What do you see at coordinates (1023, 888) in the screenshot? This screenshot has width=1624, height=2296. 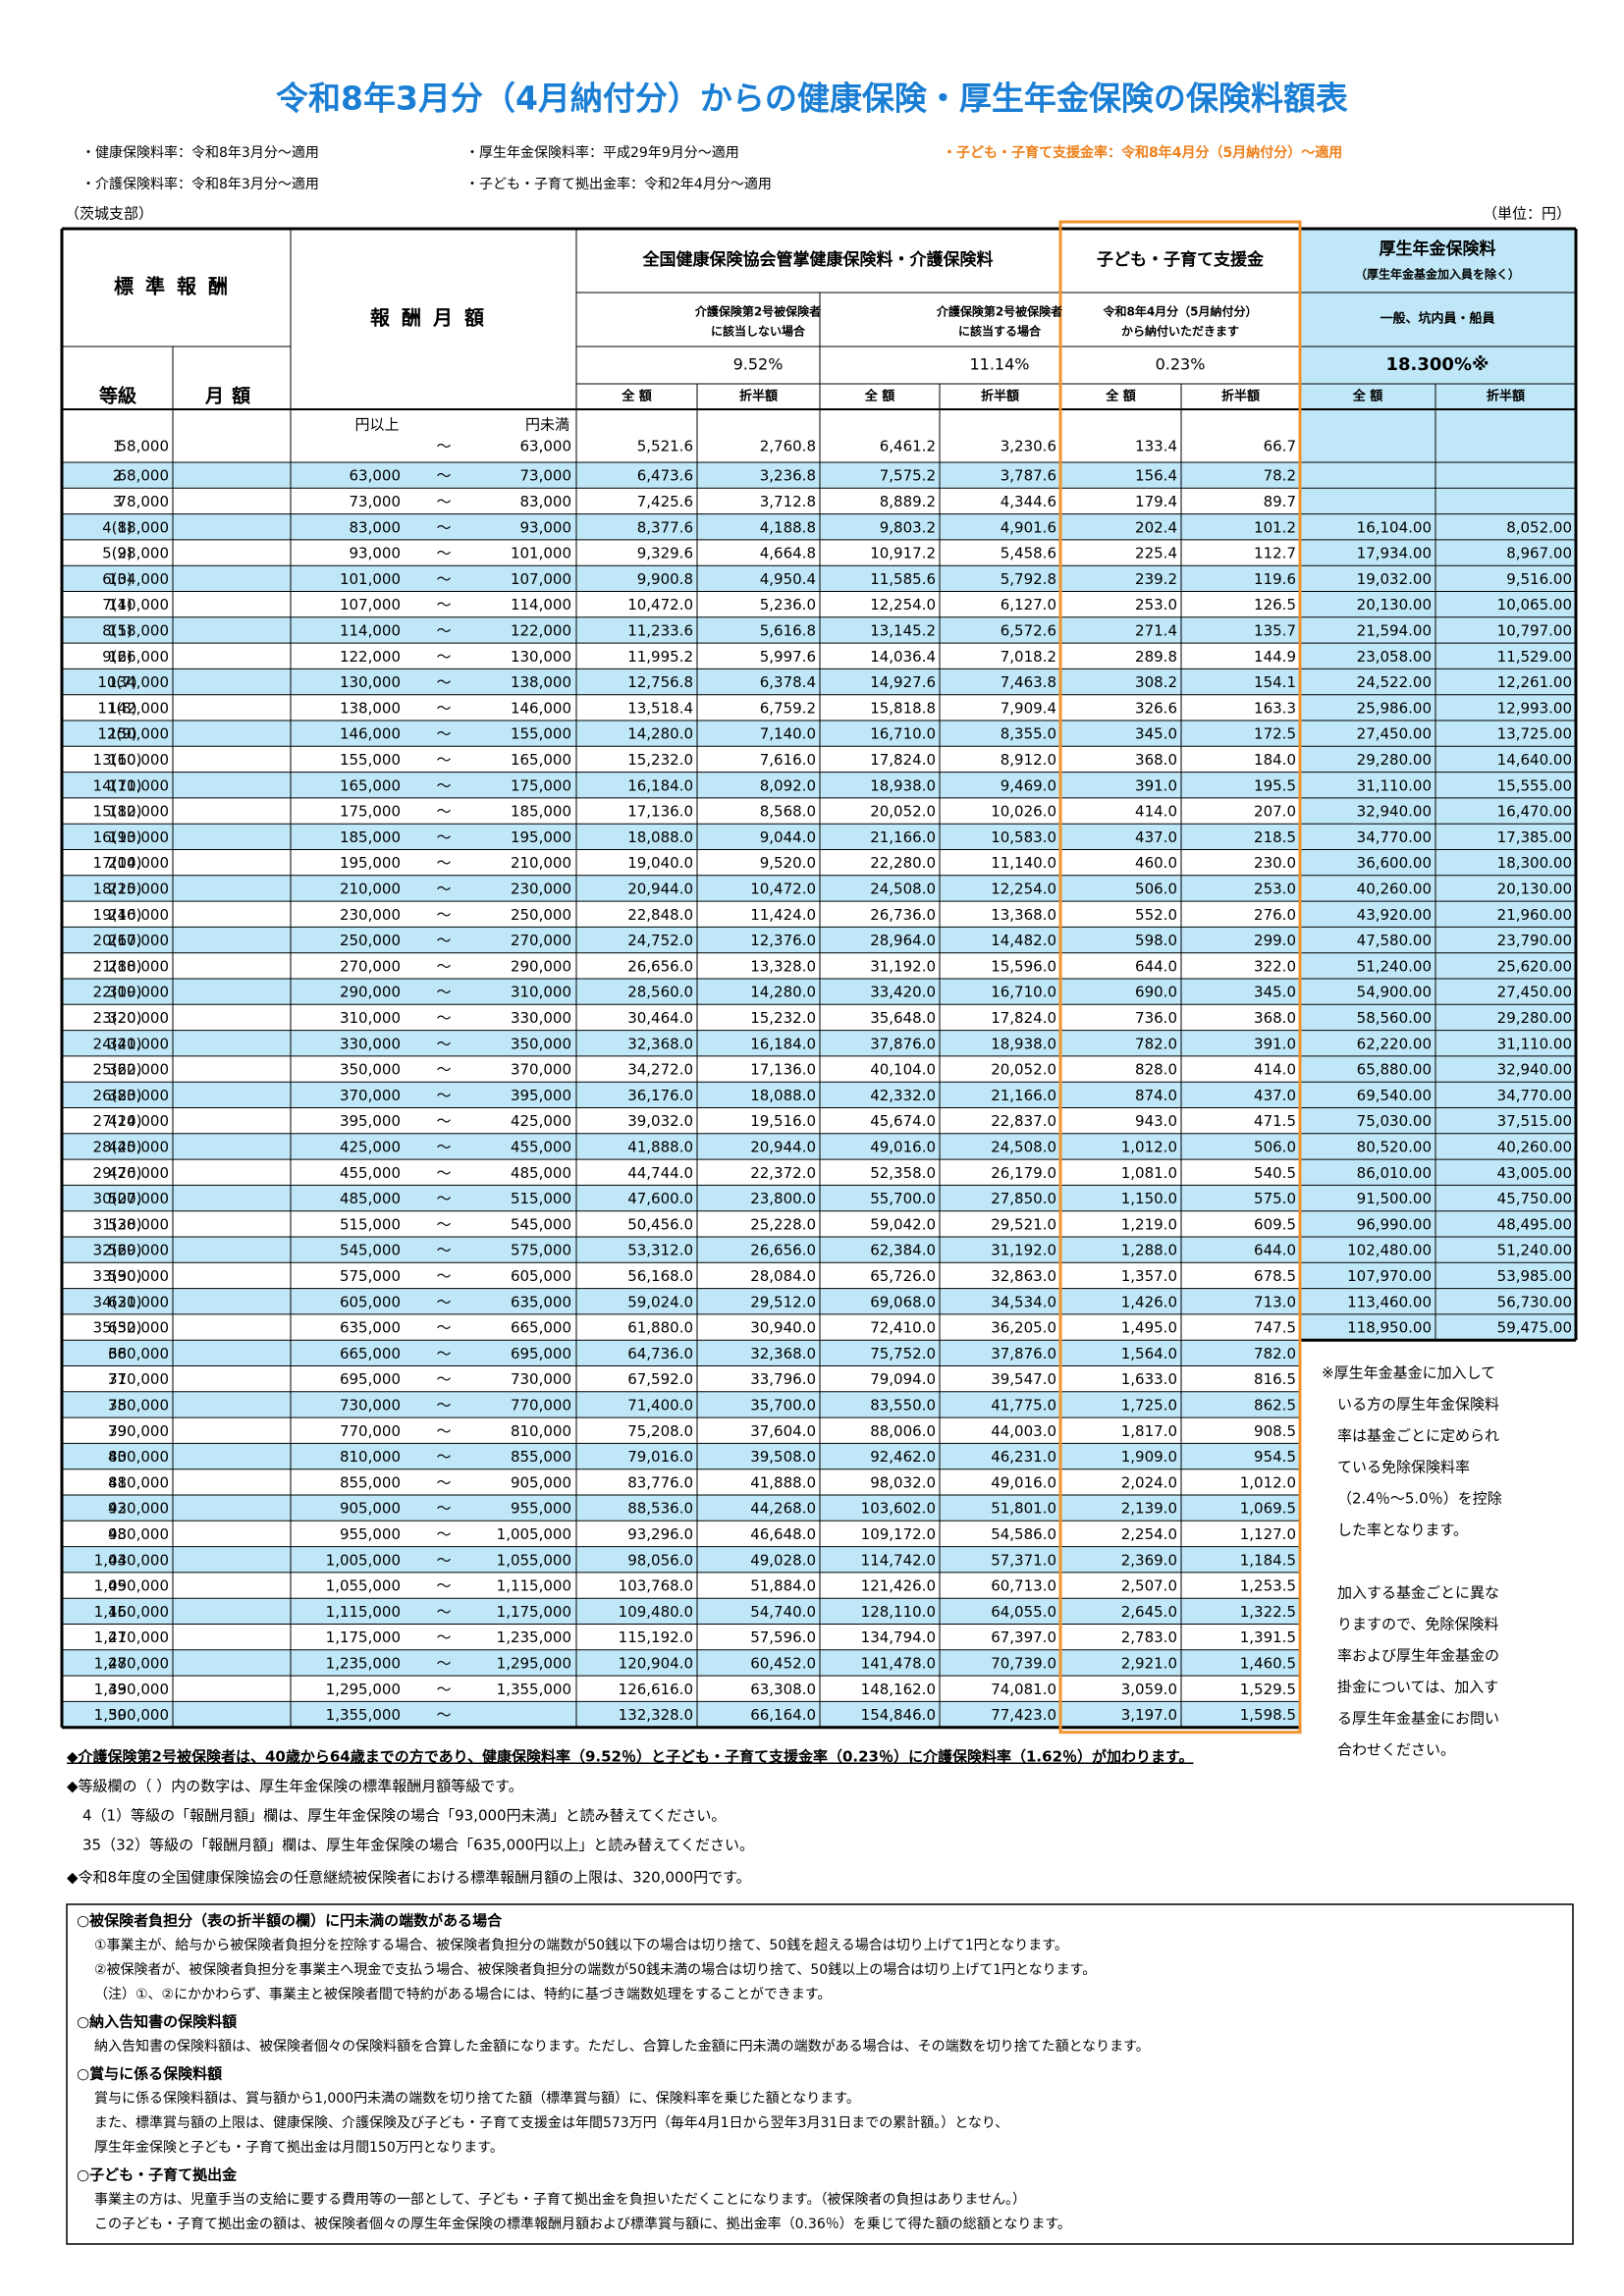 I see `amount: 12,254.0` at bounding box center [1023, 888].